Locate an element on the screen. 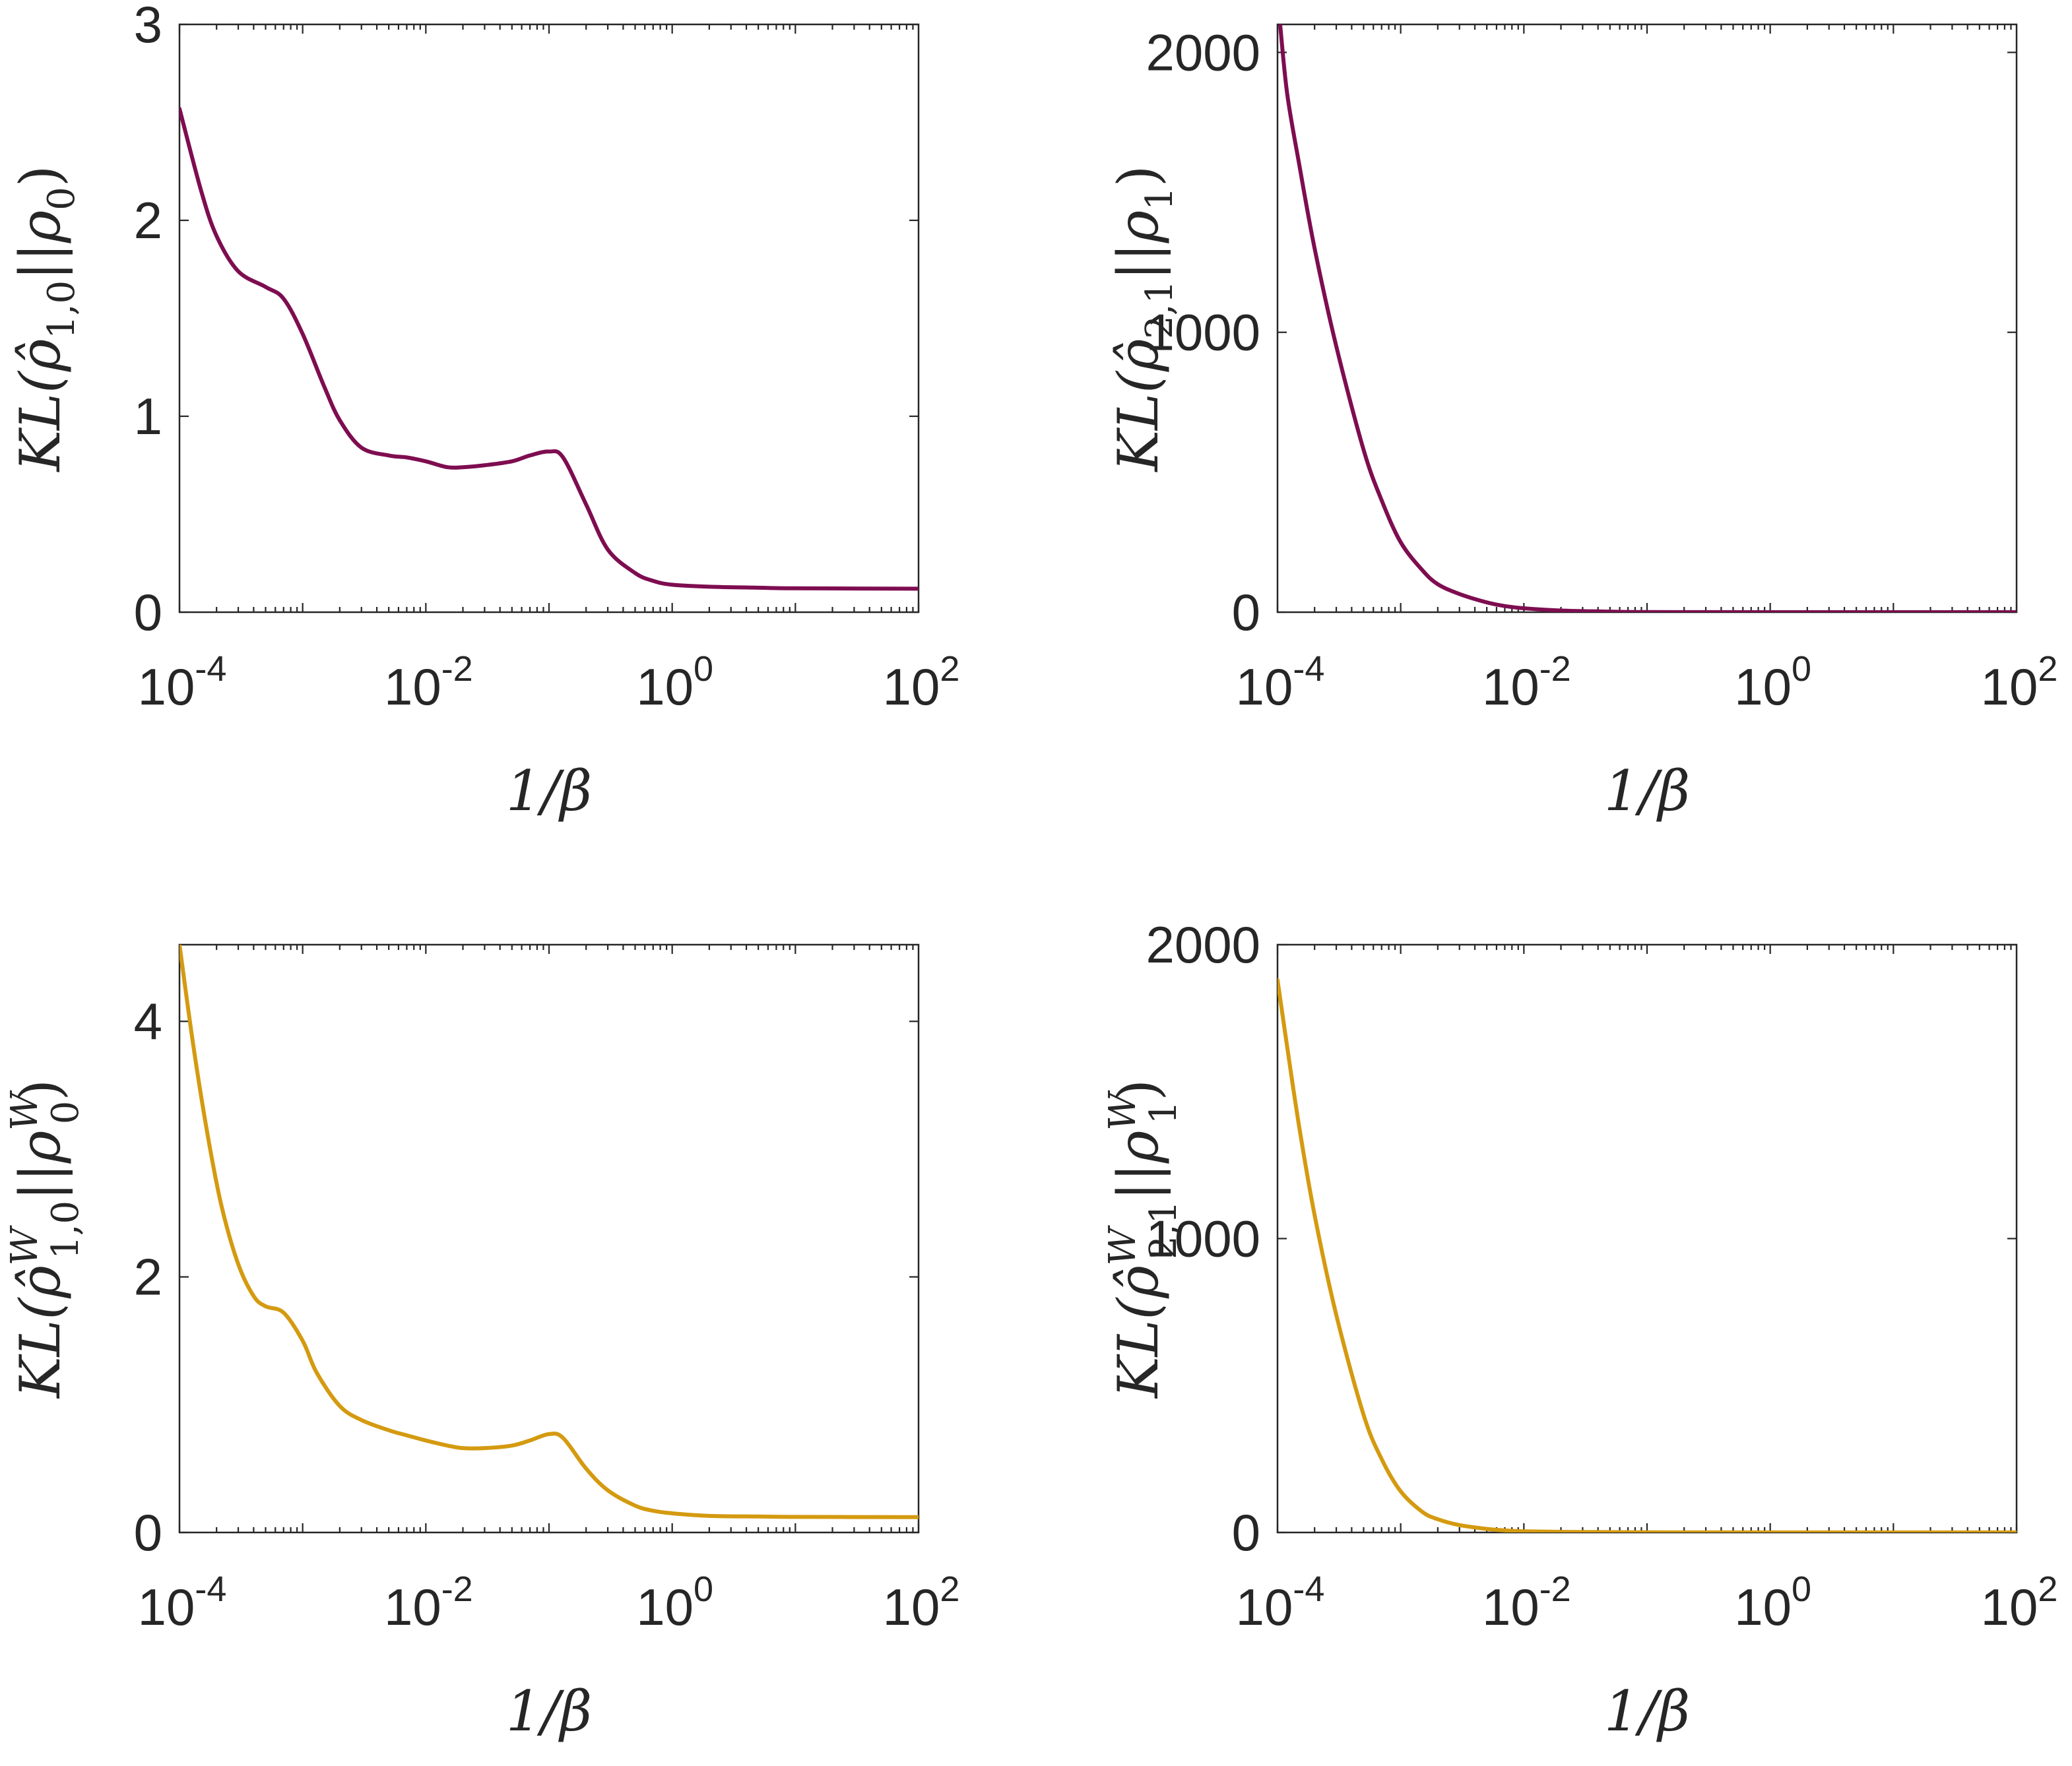  y-tick-label: 4 is located at coordinates (148, 1021).